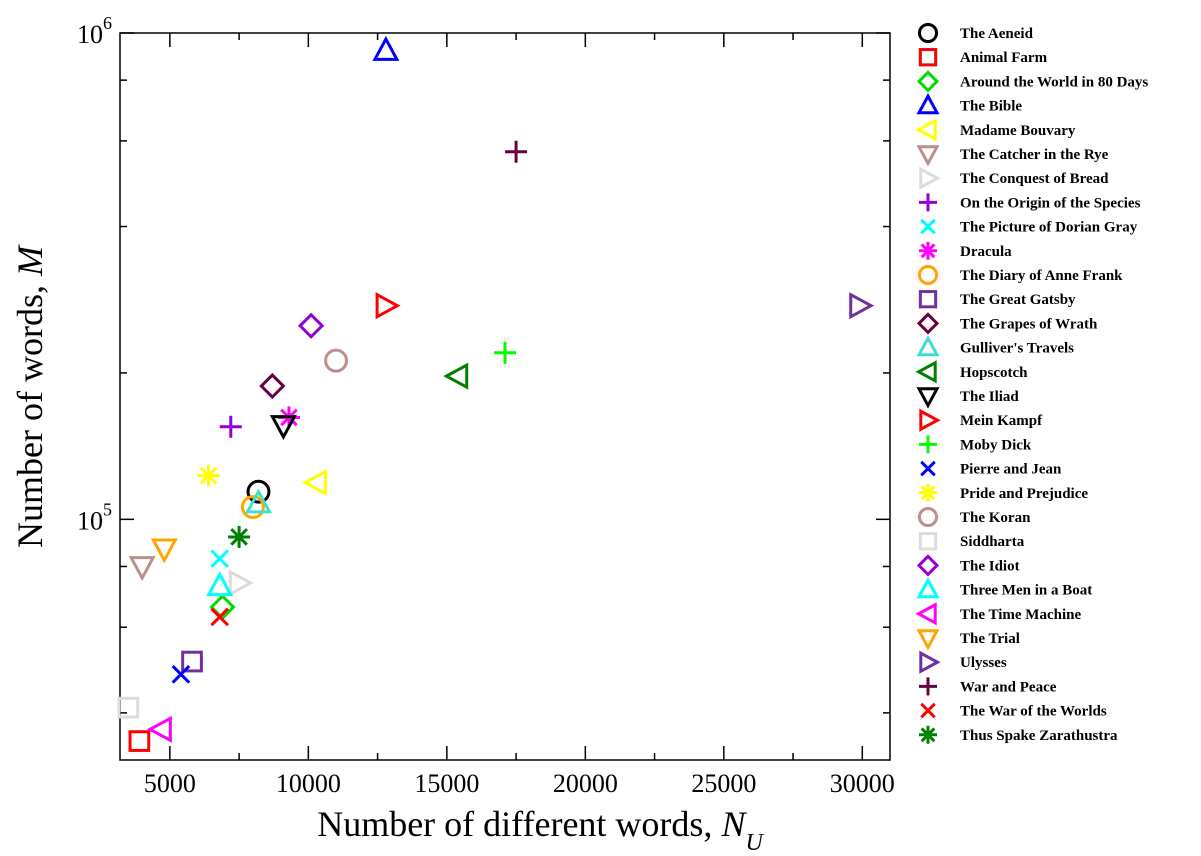 The height and width of the screenshot is (856, 1201). Describe the element at coordinates (1001, 421) in the screenshot. I see `legend-label: Mein Kampf` at that location.